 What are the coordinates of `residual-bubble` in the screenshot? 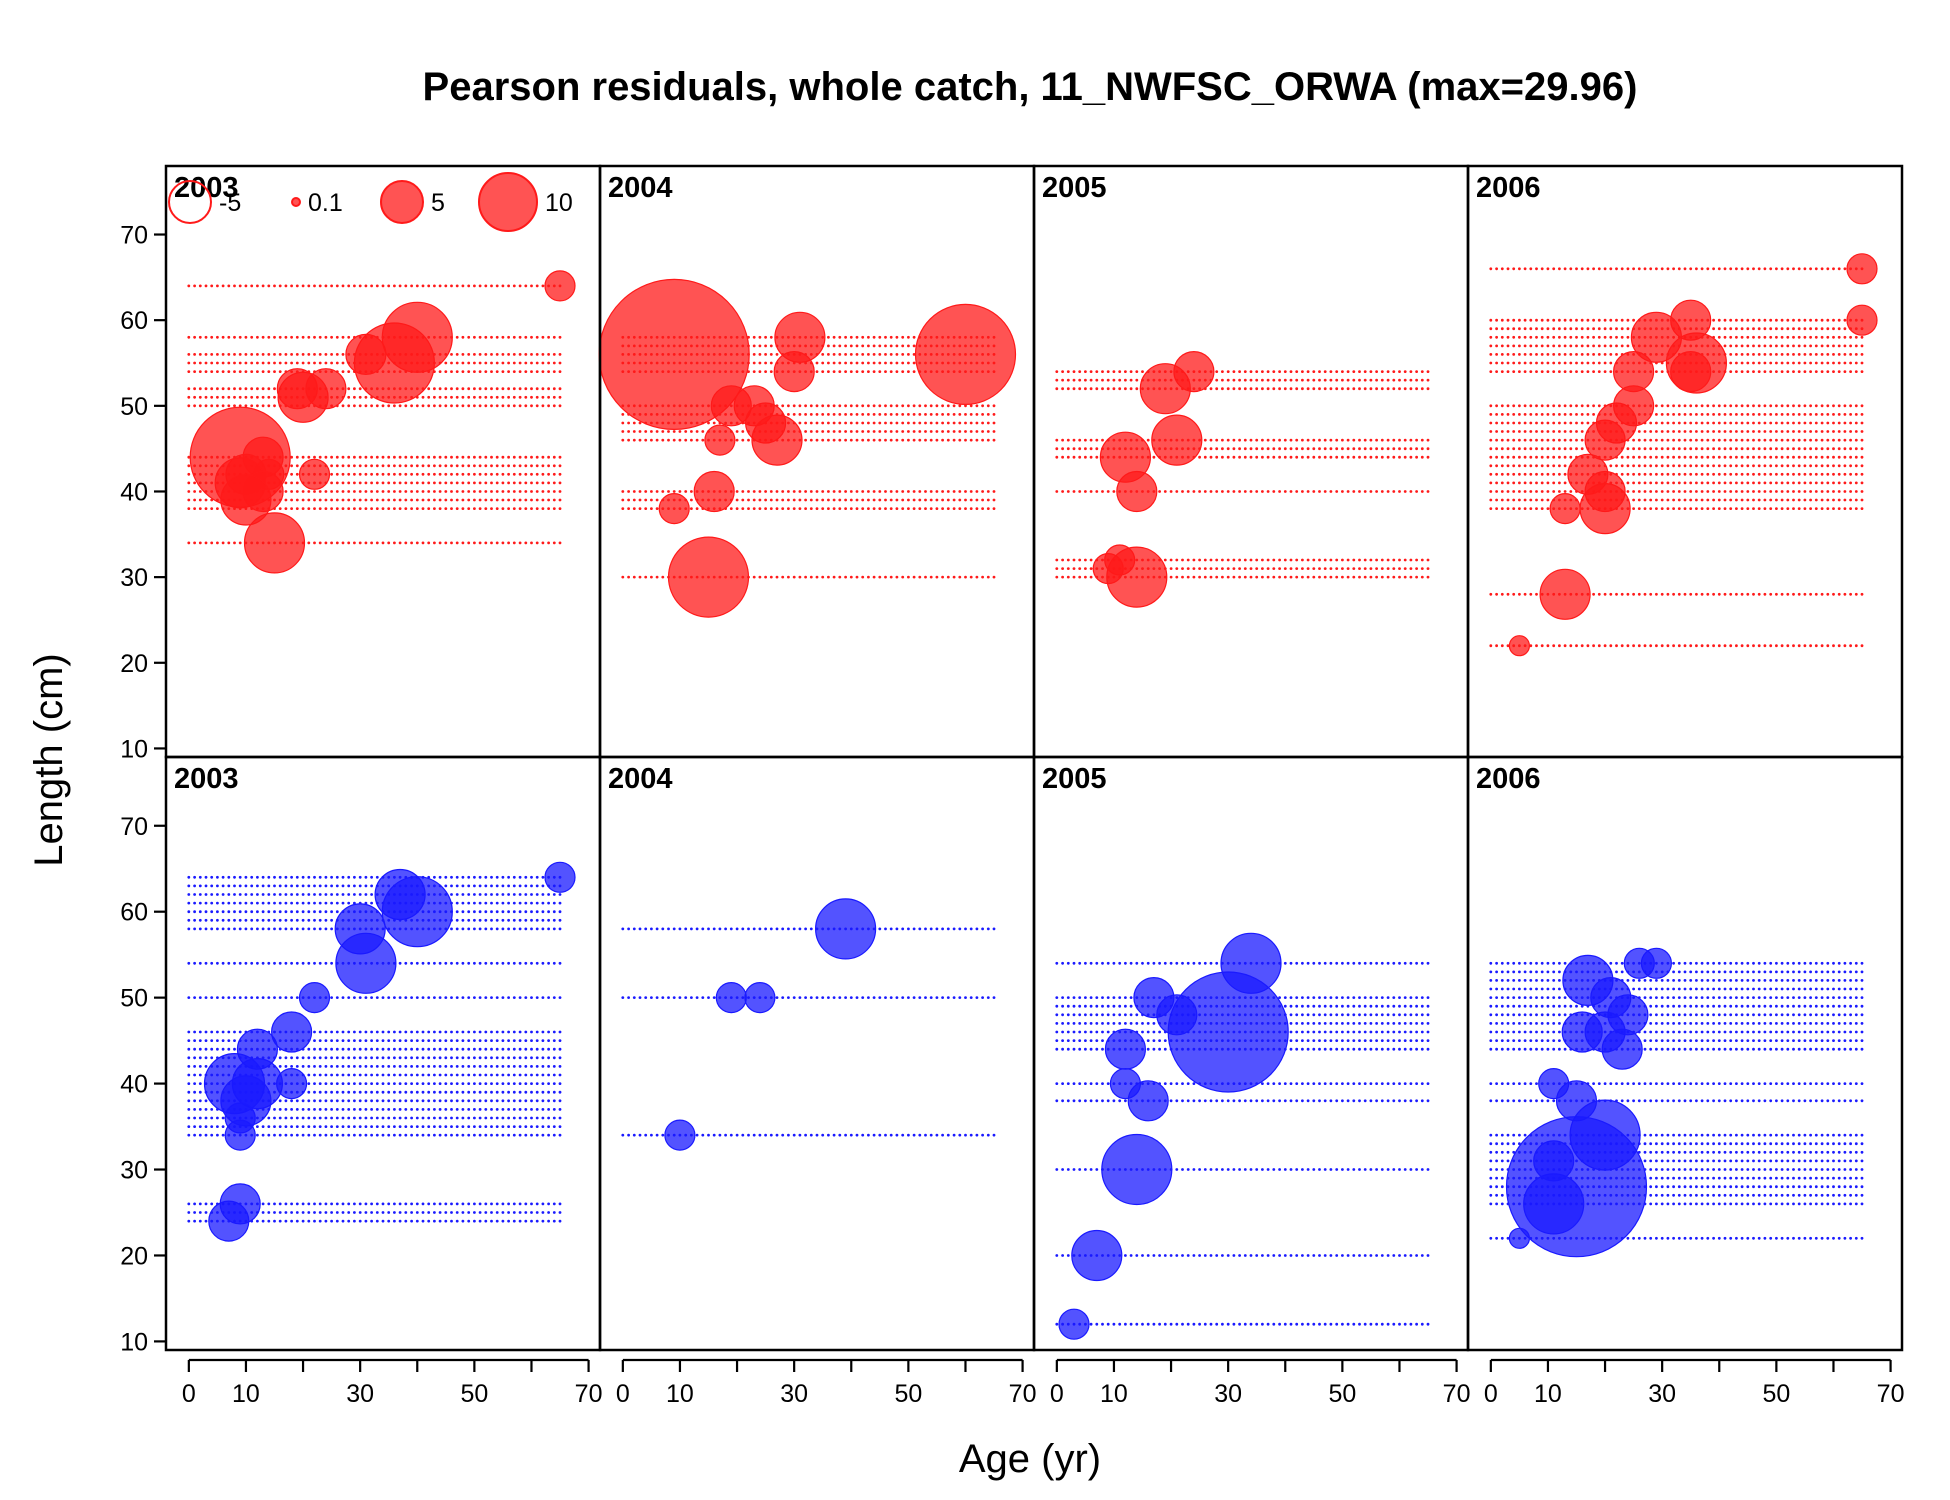 It's located at (366, 354).